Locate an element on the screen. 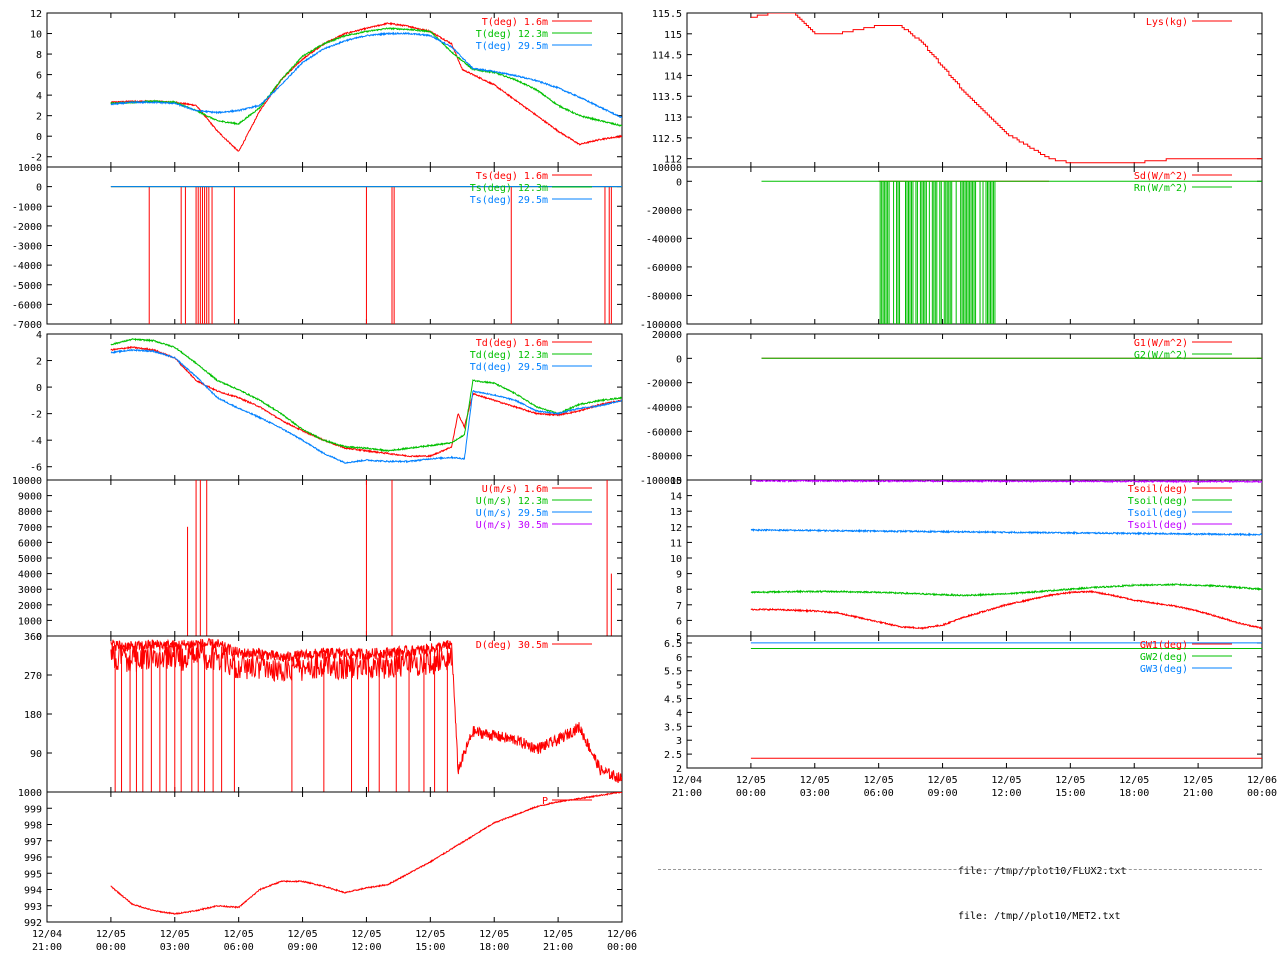  x-tick-label: 06:00 is located at coordinates (239, 947).